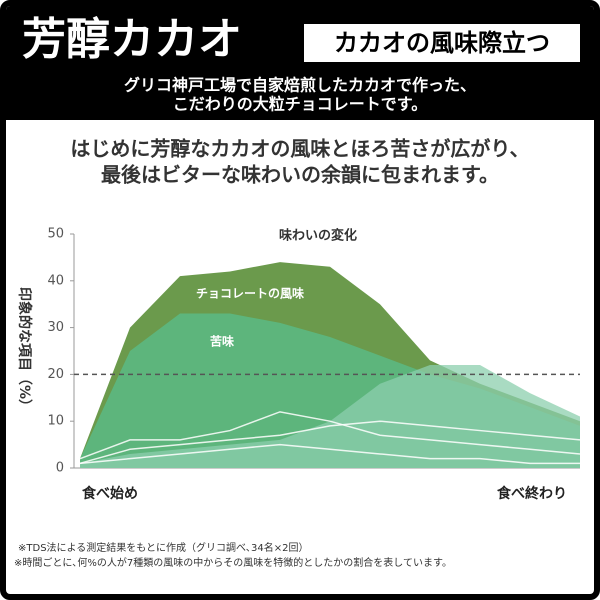  Describe the element at coordinates (55, 327) in the screenshot. I see `y-tick-label: 30` at that location.